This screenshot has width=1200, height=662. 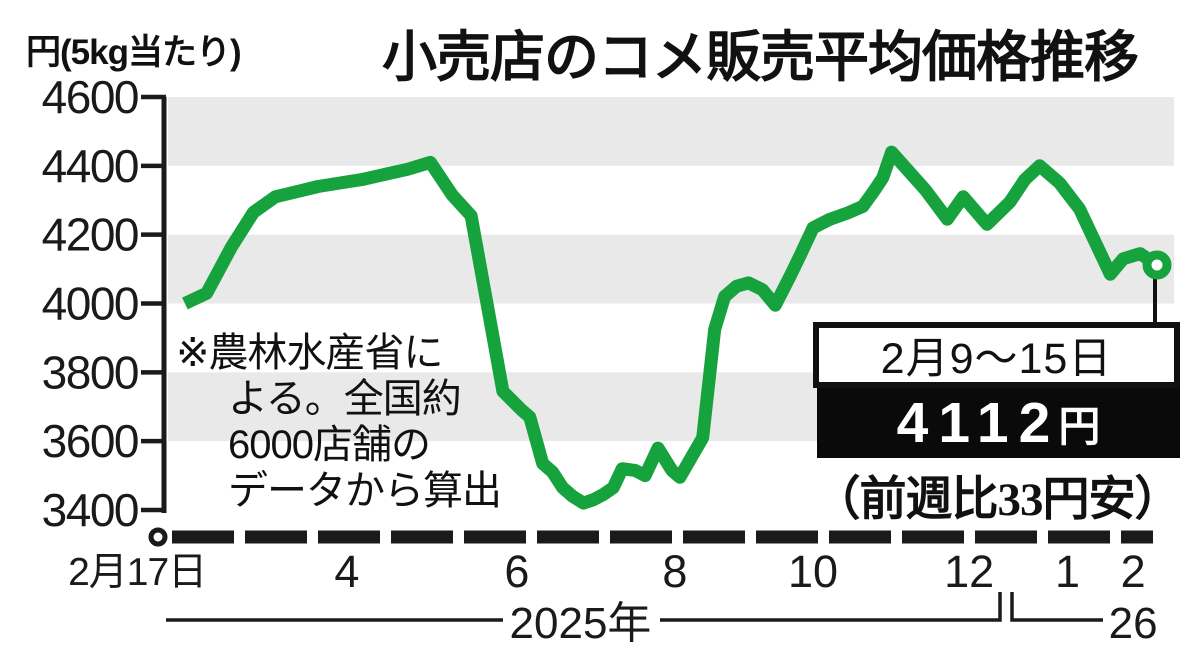 I want to click on y-tick-label: 3400, so click(x=90, y=510).